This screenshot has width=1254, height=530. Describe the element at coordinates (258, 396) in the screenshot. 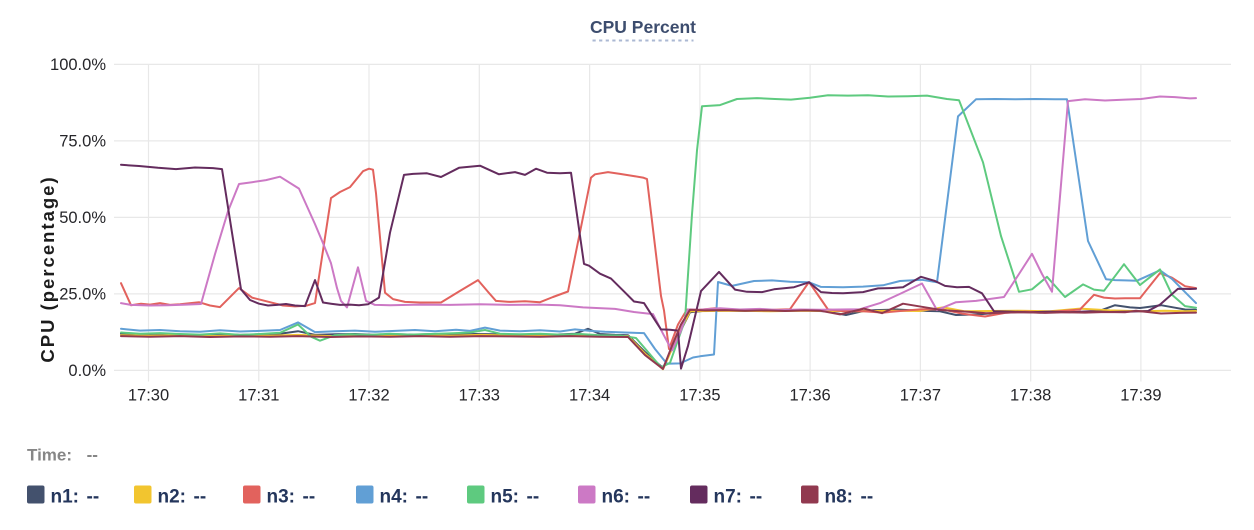

I see `svg-text: 17:31` at that location.